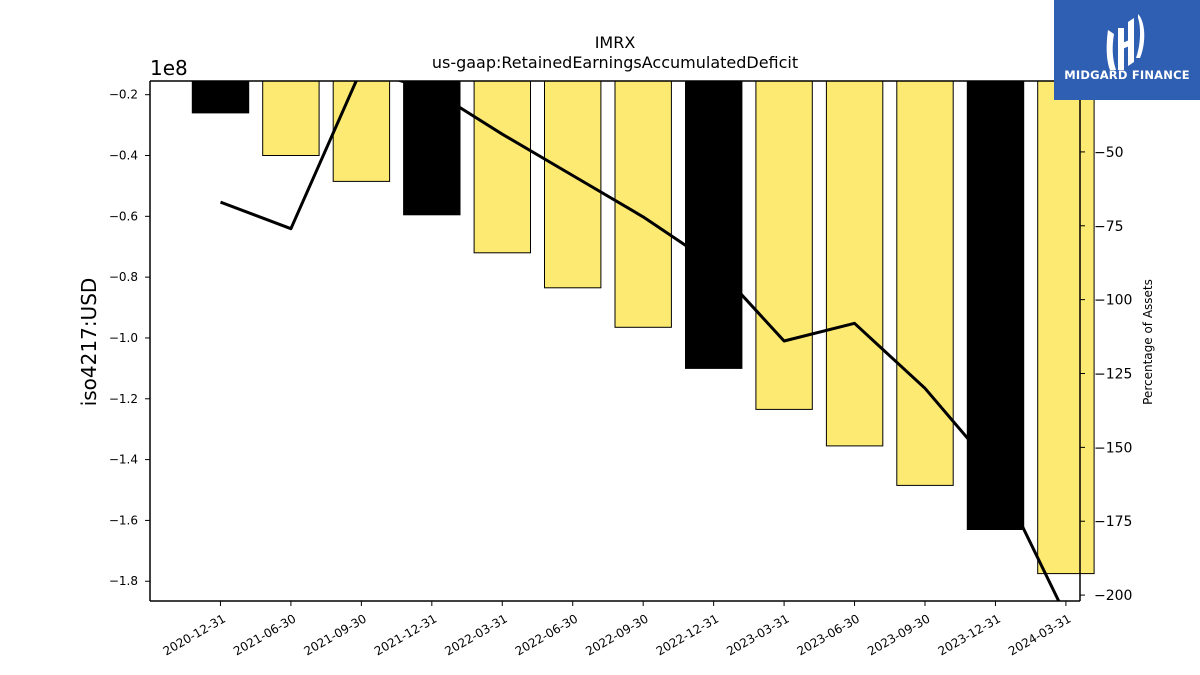 The height and width of the screenshot is (675, 1200). I want to click on chart-title: IMRX, so click(615, 42).